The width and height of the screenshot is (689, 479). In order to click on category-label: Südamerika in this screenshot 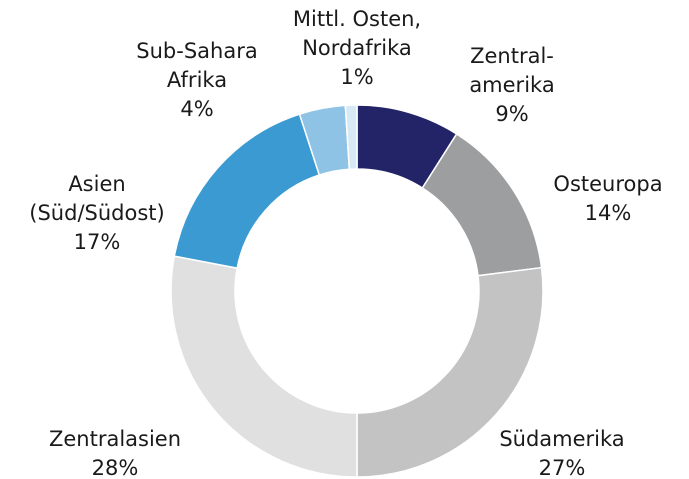, I will do `click(561, 439)`.